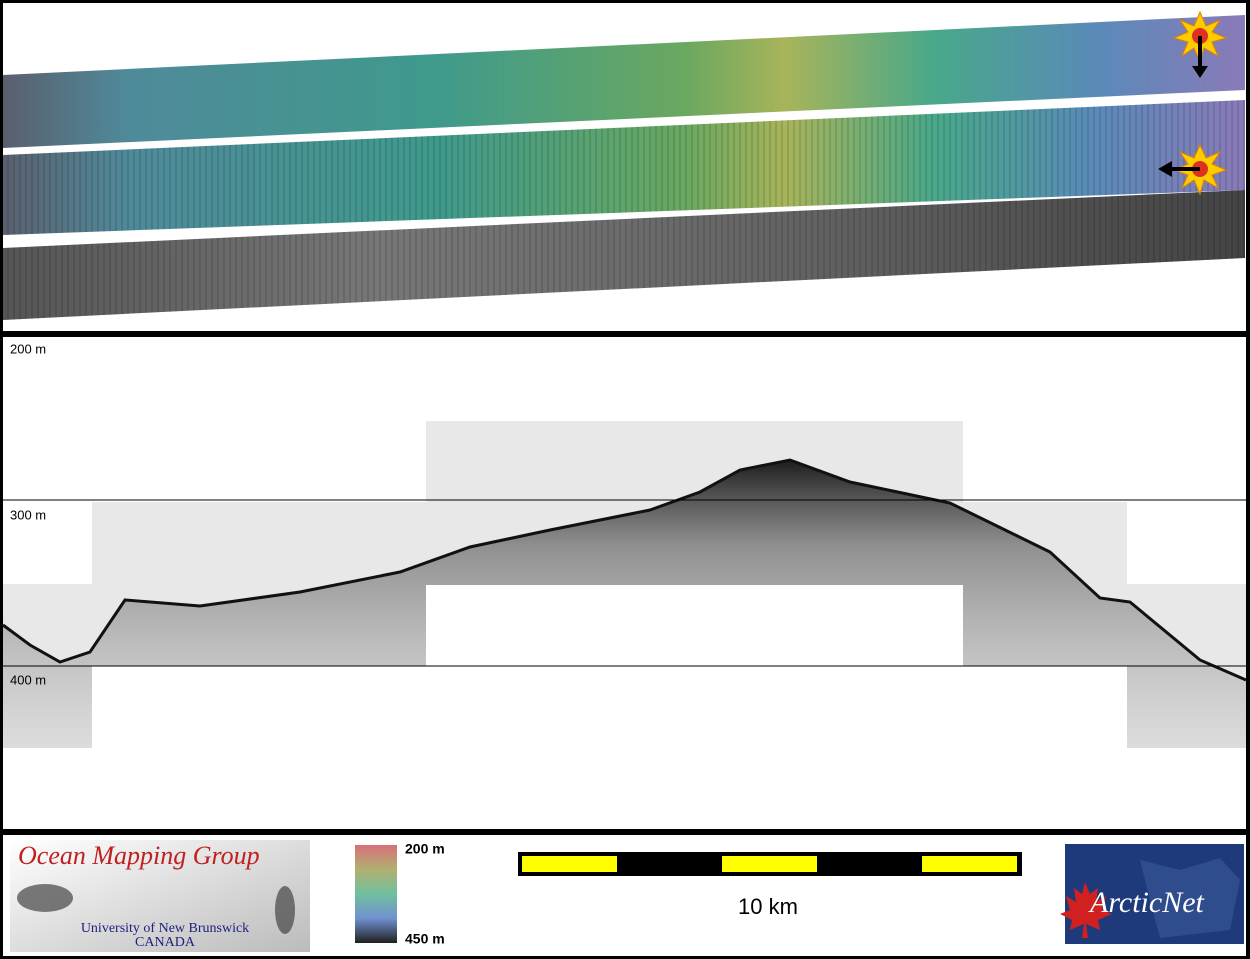 The width and height of the screenshot is (1250, 959). What do you see at coordinates (165, 942) in the screenshot?
I see `logo-country: CANADA` at bounding box center [165, 942].